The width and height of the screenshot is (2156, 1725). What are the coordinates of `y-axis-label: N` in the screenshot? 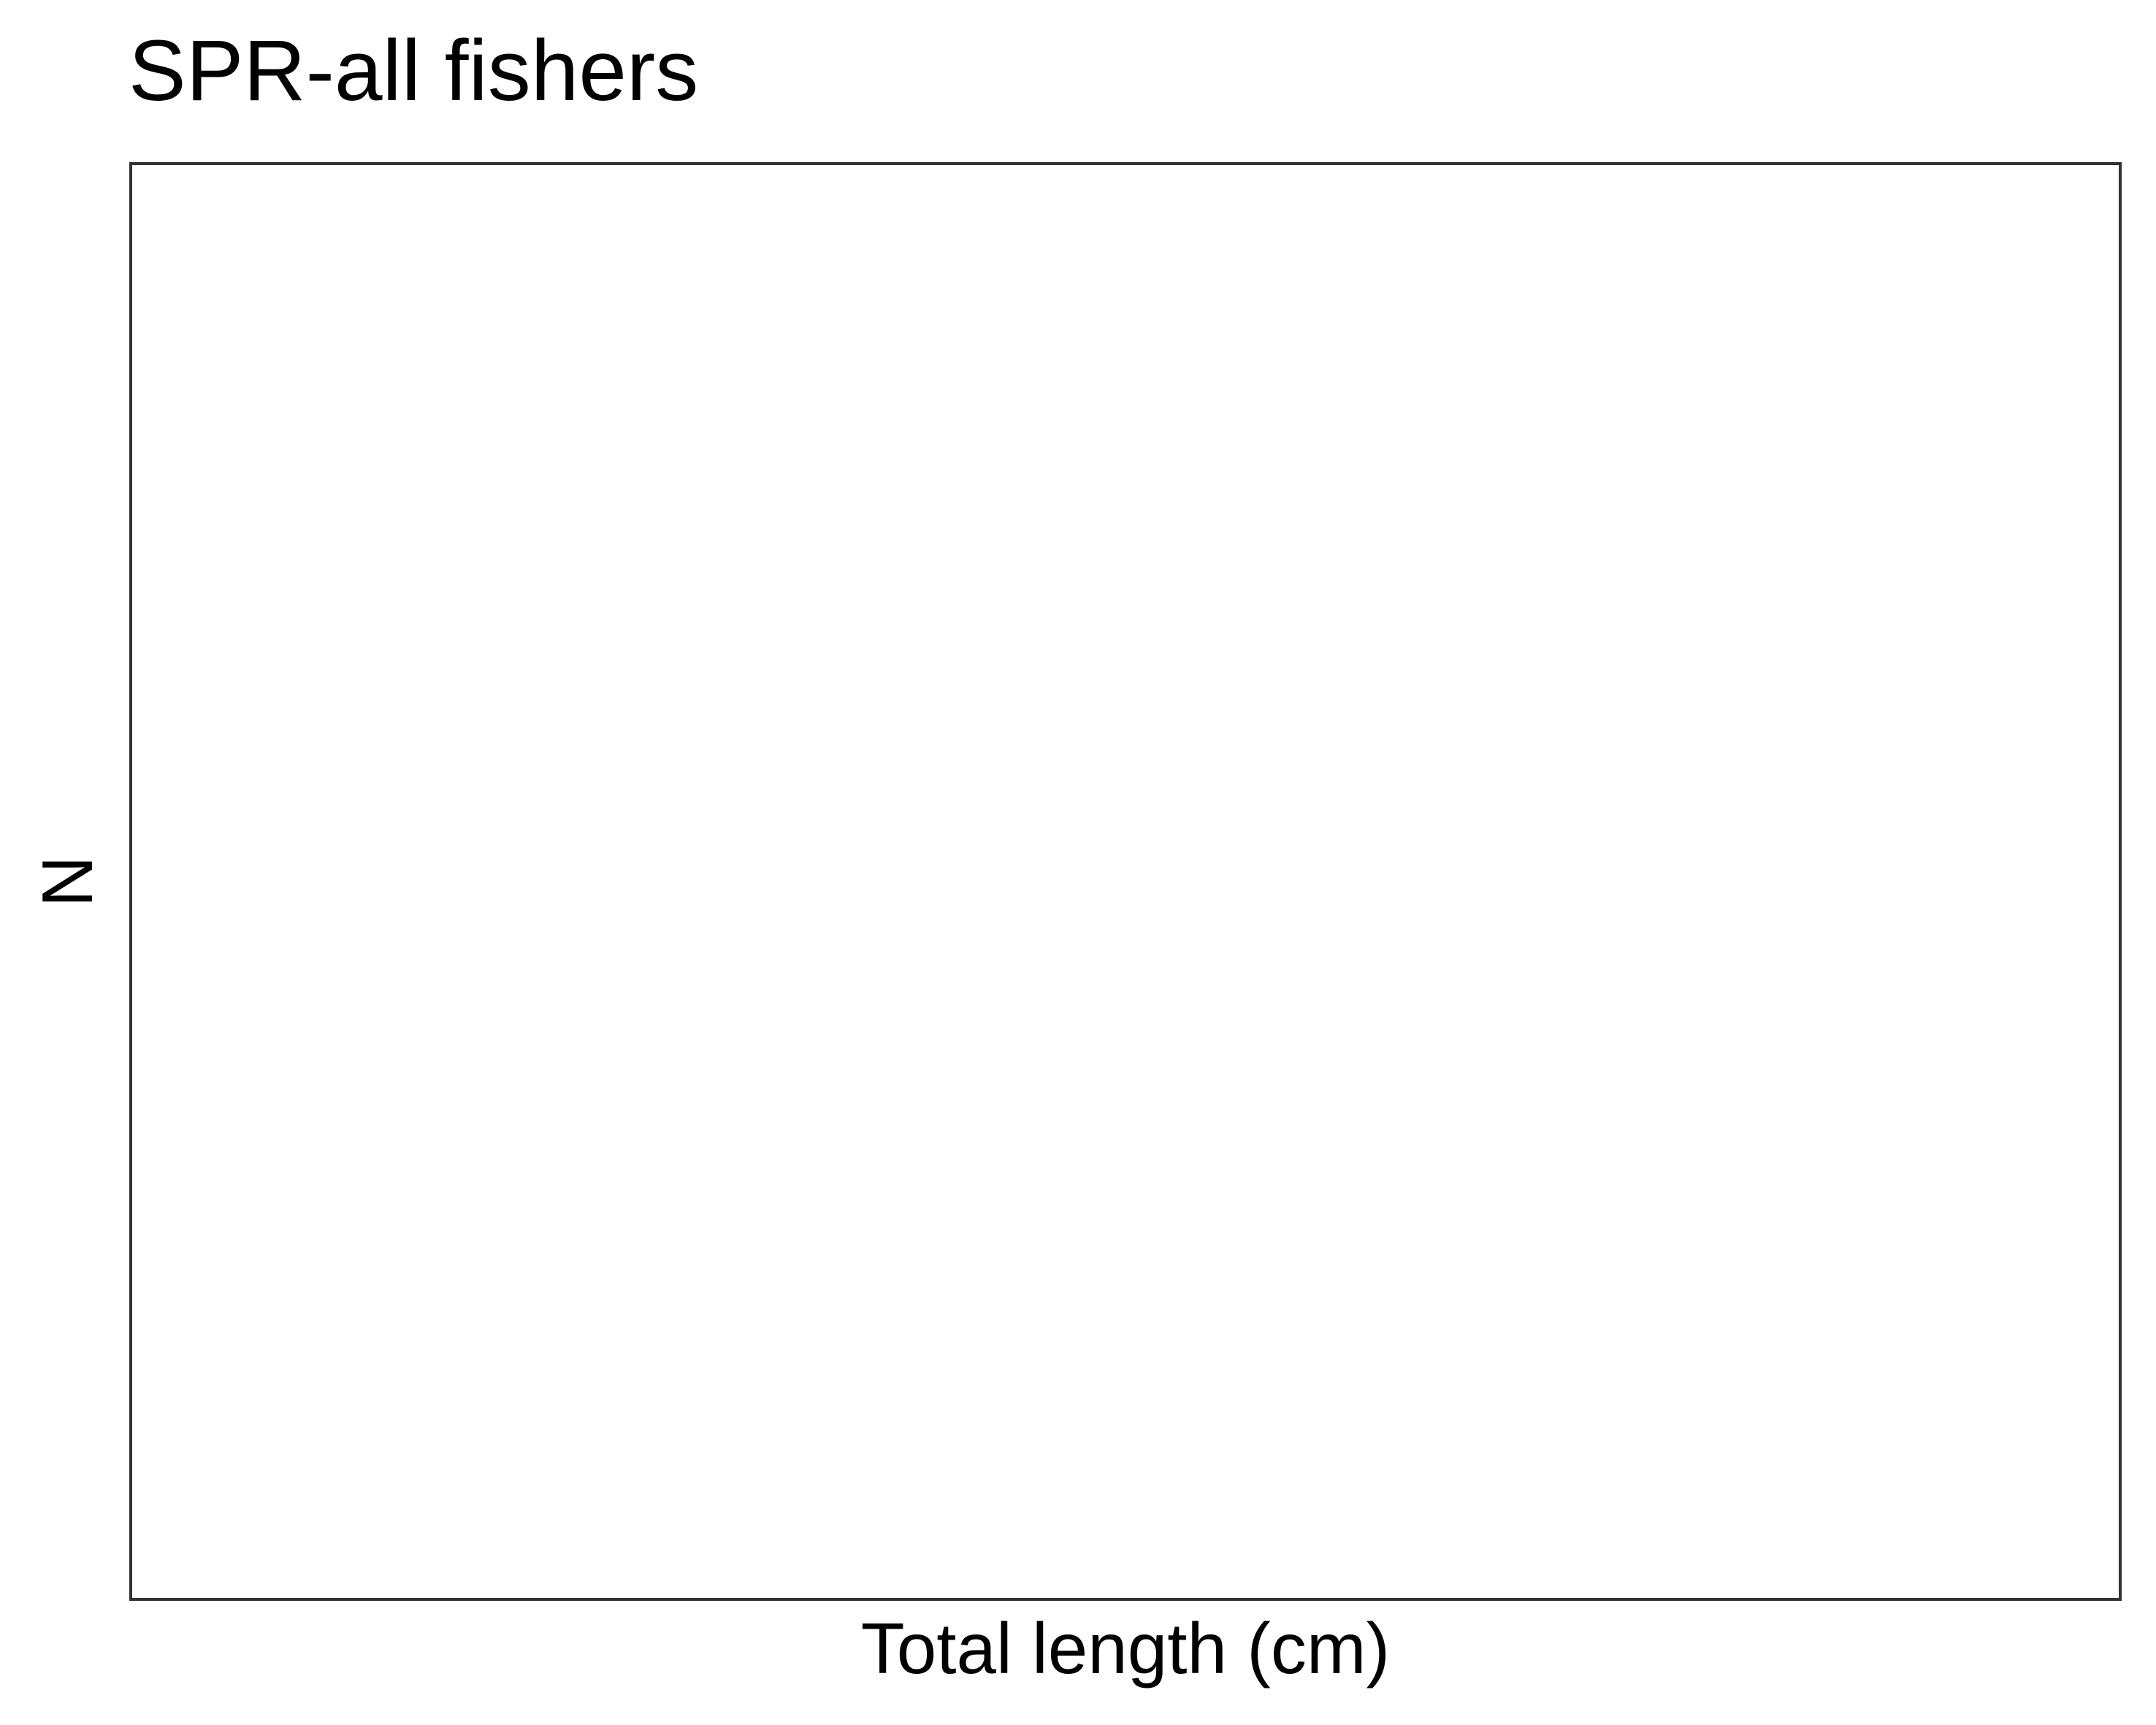 It's located at (67, 881).